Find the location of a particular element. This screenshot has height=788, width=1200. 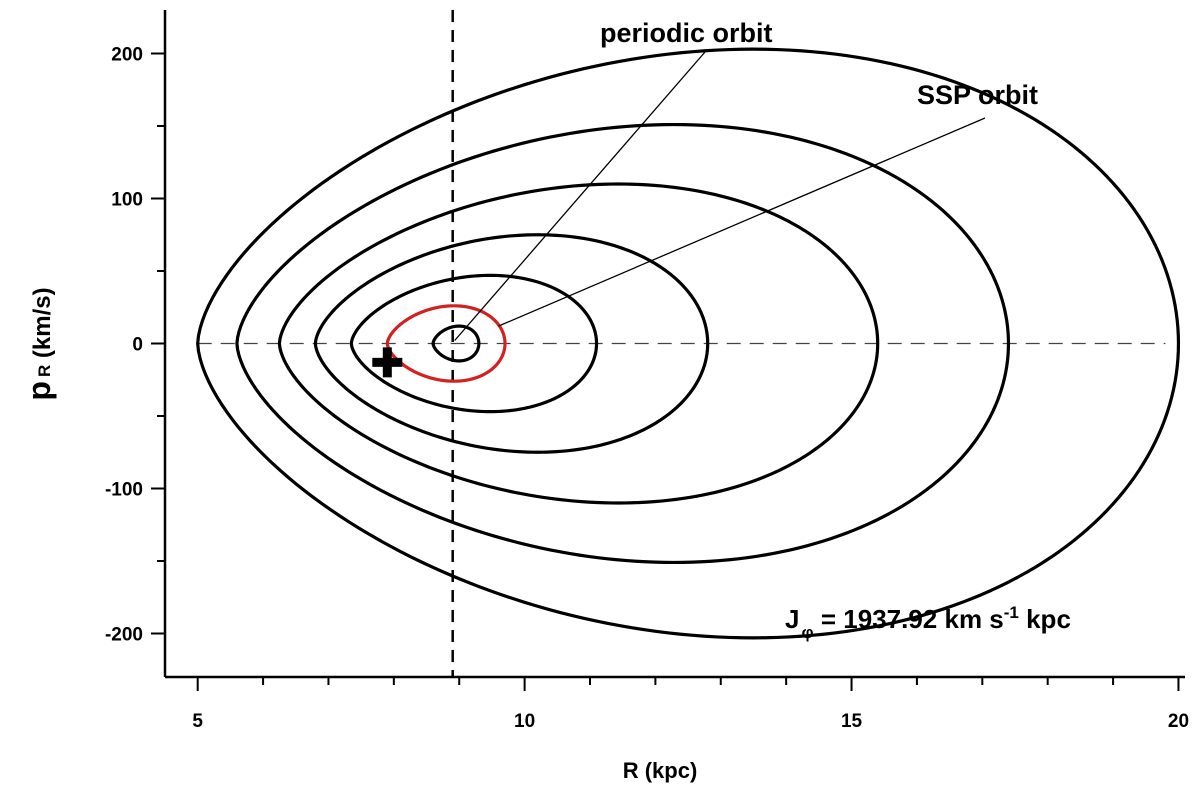

ssp-orbit-curve is located at coordinates (446, 343).